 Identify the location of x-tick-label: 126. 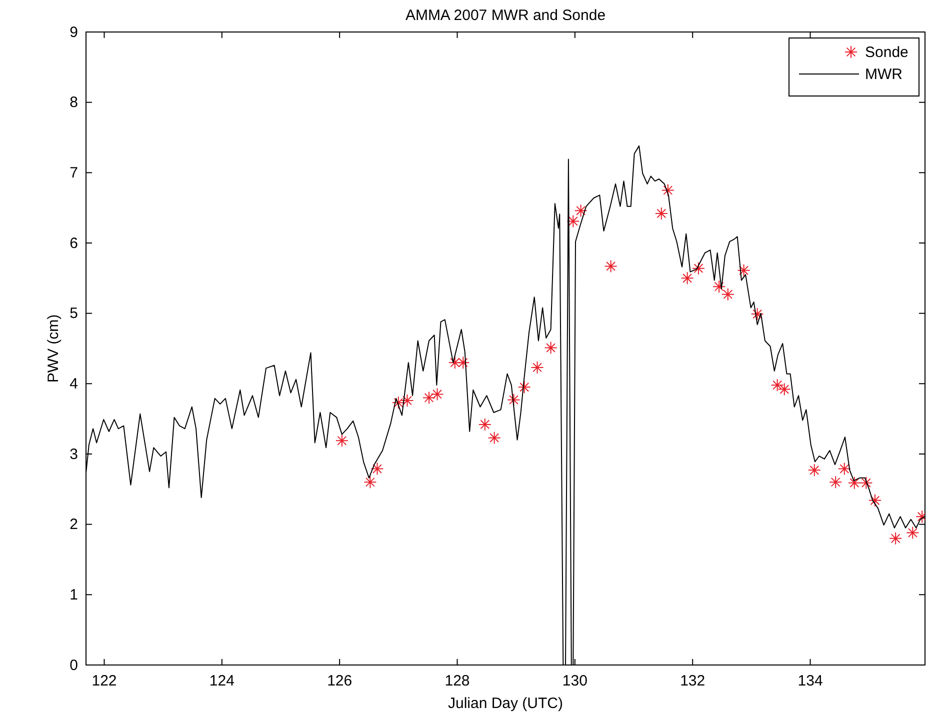
(339, 681).